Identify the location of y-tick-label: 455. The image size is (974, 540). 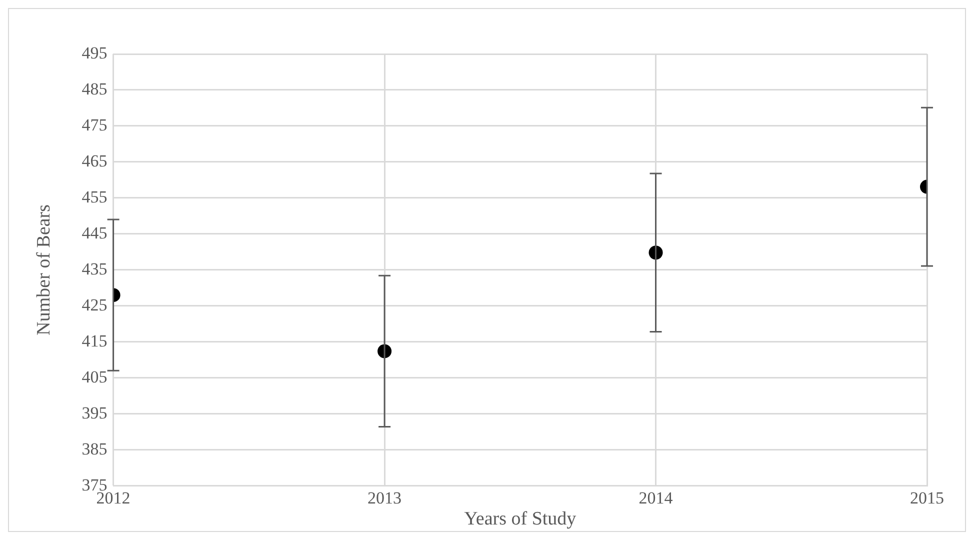
(95, 196).